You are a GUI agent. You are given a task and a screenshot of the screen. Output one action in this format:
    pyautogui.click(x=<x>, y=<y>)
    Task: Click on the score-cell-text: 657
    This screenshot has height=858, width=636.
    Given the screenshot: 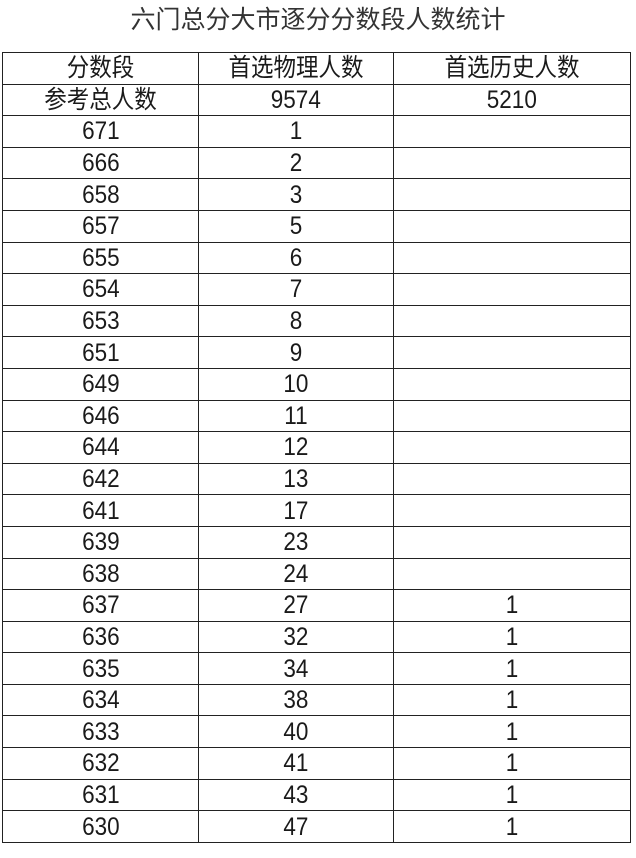 What is the action you would take?
    pyautogui.click(x=100, y=226)
    